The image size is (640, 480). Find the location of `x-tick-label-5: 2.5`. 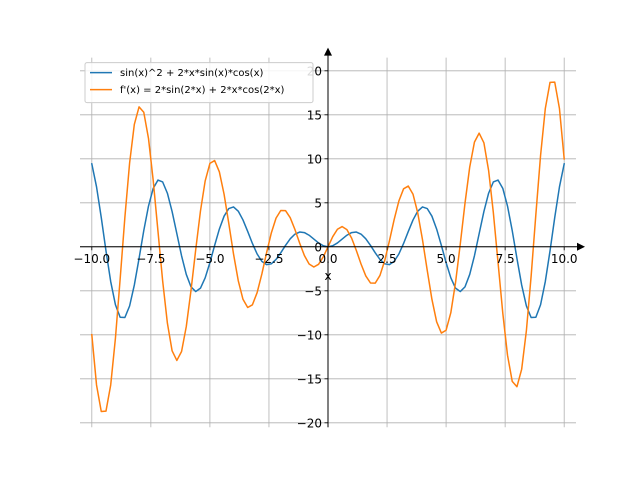

x-tick-label-5: 2.5 is located at coordinates (387, 259).